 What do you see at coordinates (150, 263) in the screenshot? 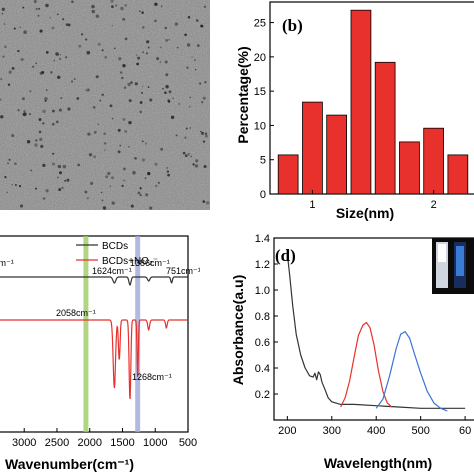
I see `annotation-1386: 1386cm⁻¹` at bounding box center [150, 263].